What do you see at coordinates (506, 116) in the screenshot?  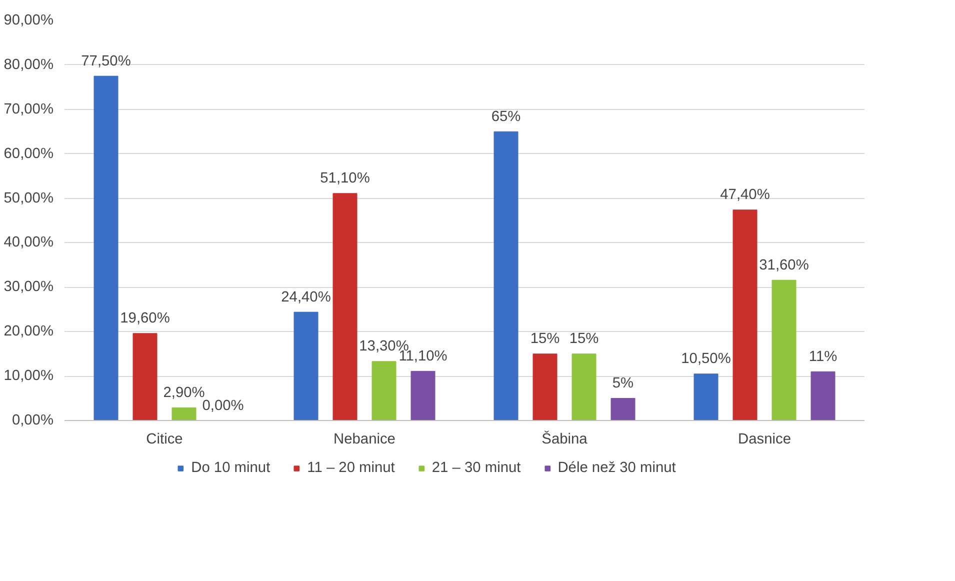 I see `data-label: 65%` at bounding box center [506, 116].